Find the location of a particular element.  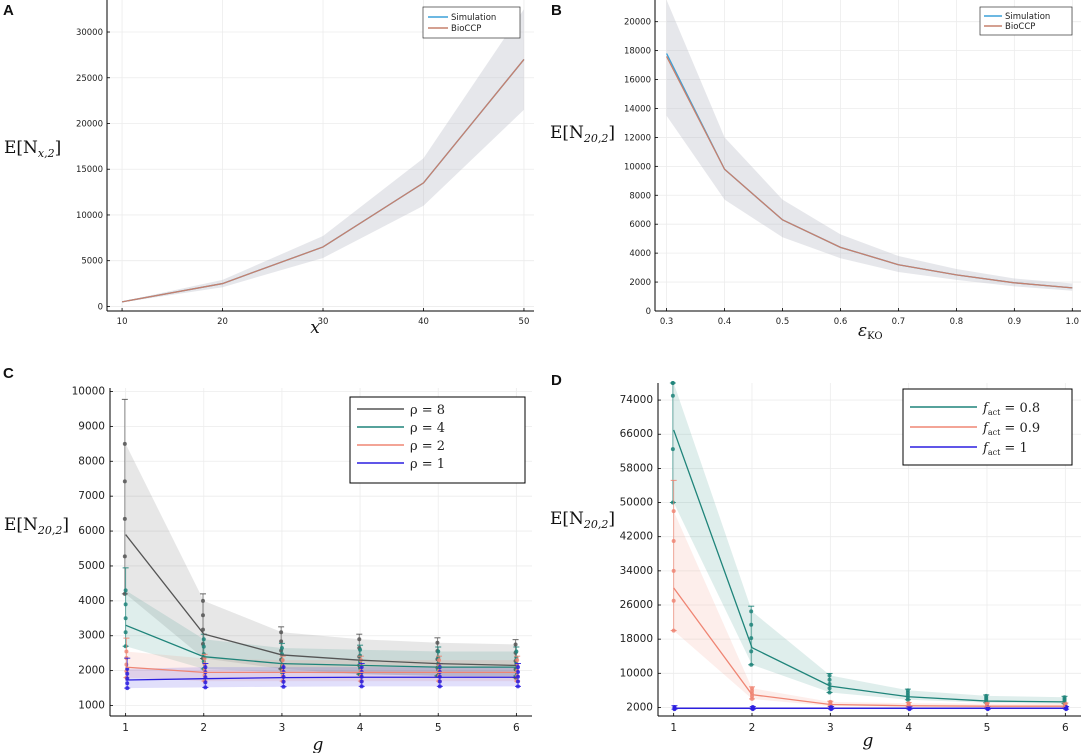

y-tick-label: 0 is located at coordinates (100, 307).